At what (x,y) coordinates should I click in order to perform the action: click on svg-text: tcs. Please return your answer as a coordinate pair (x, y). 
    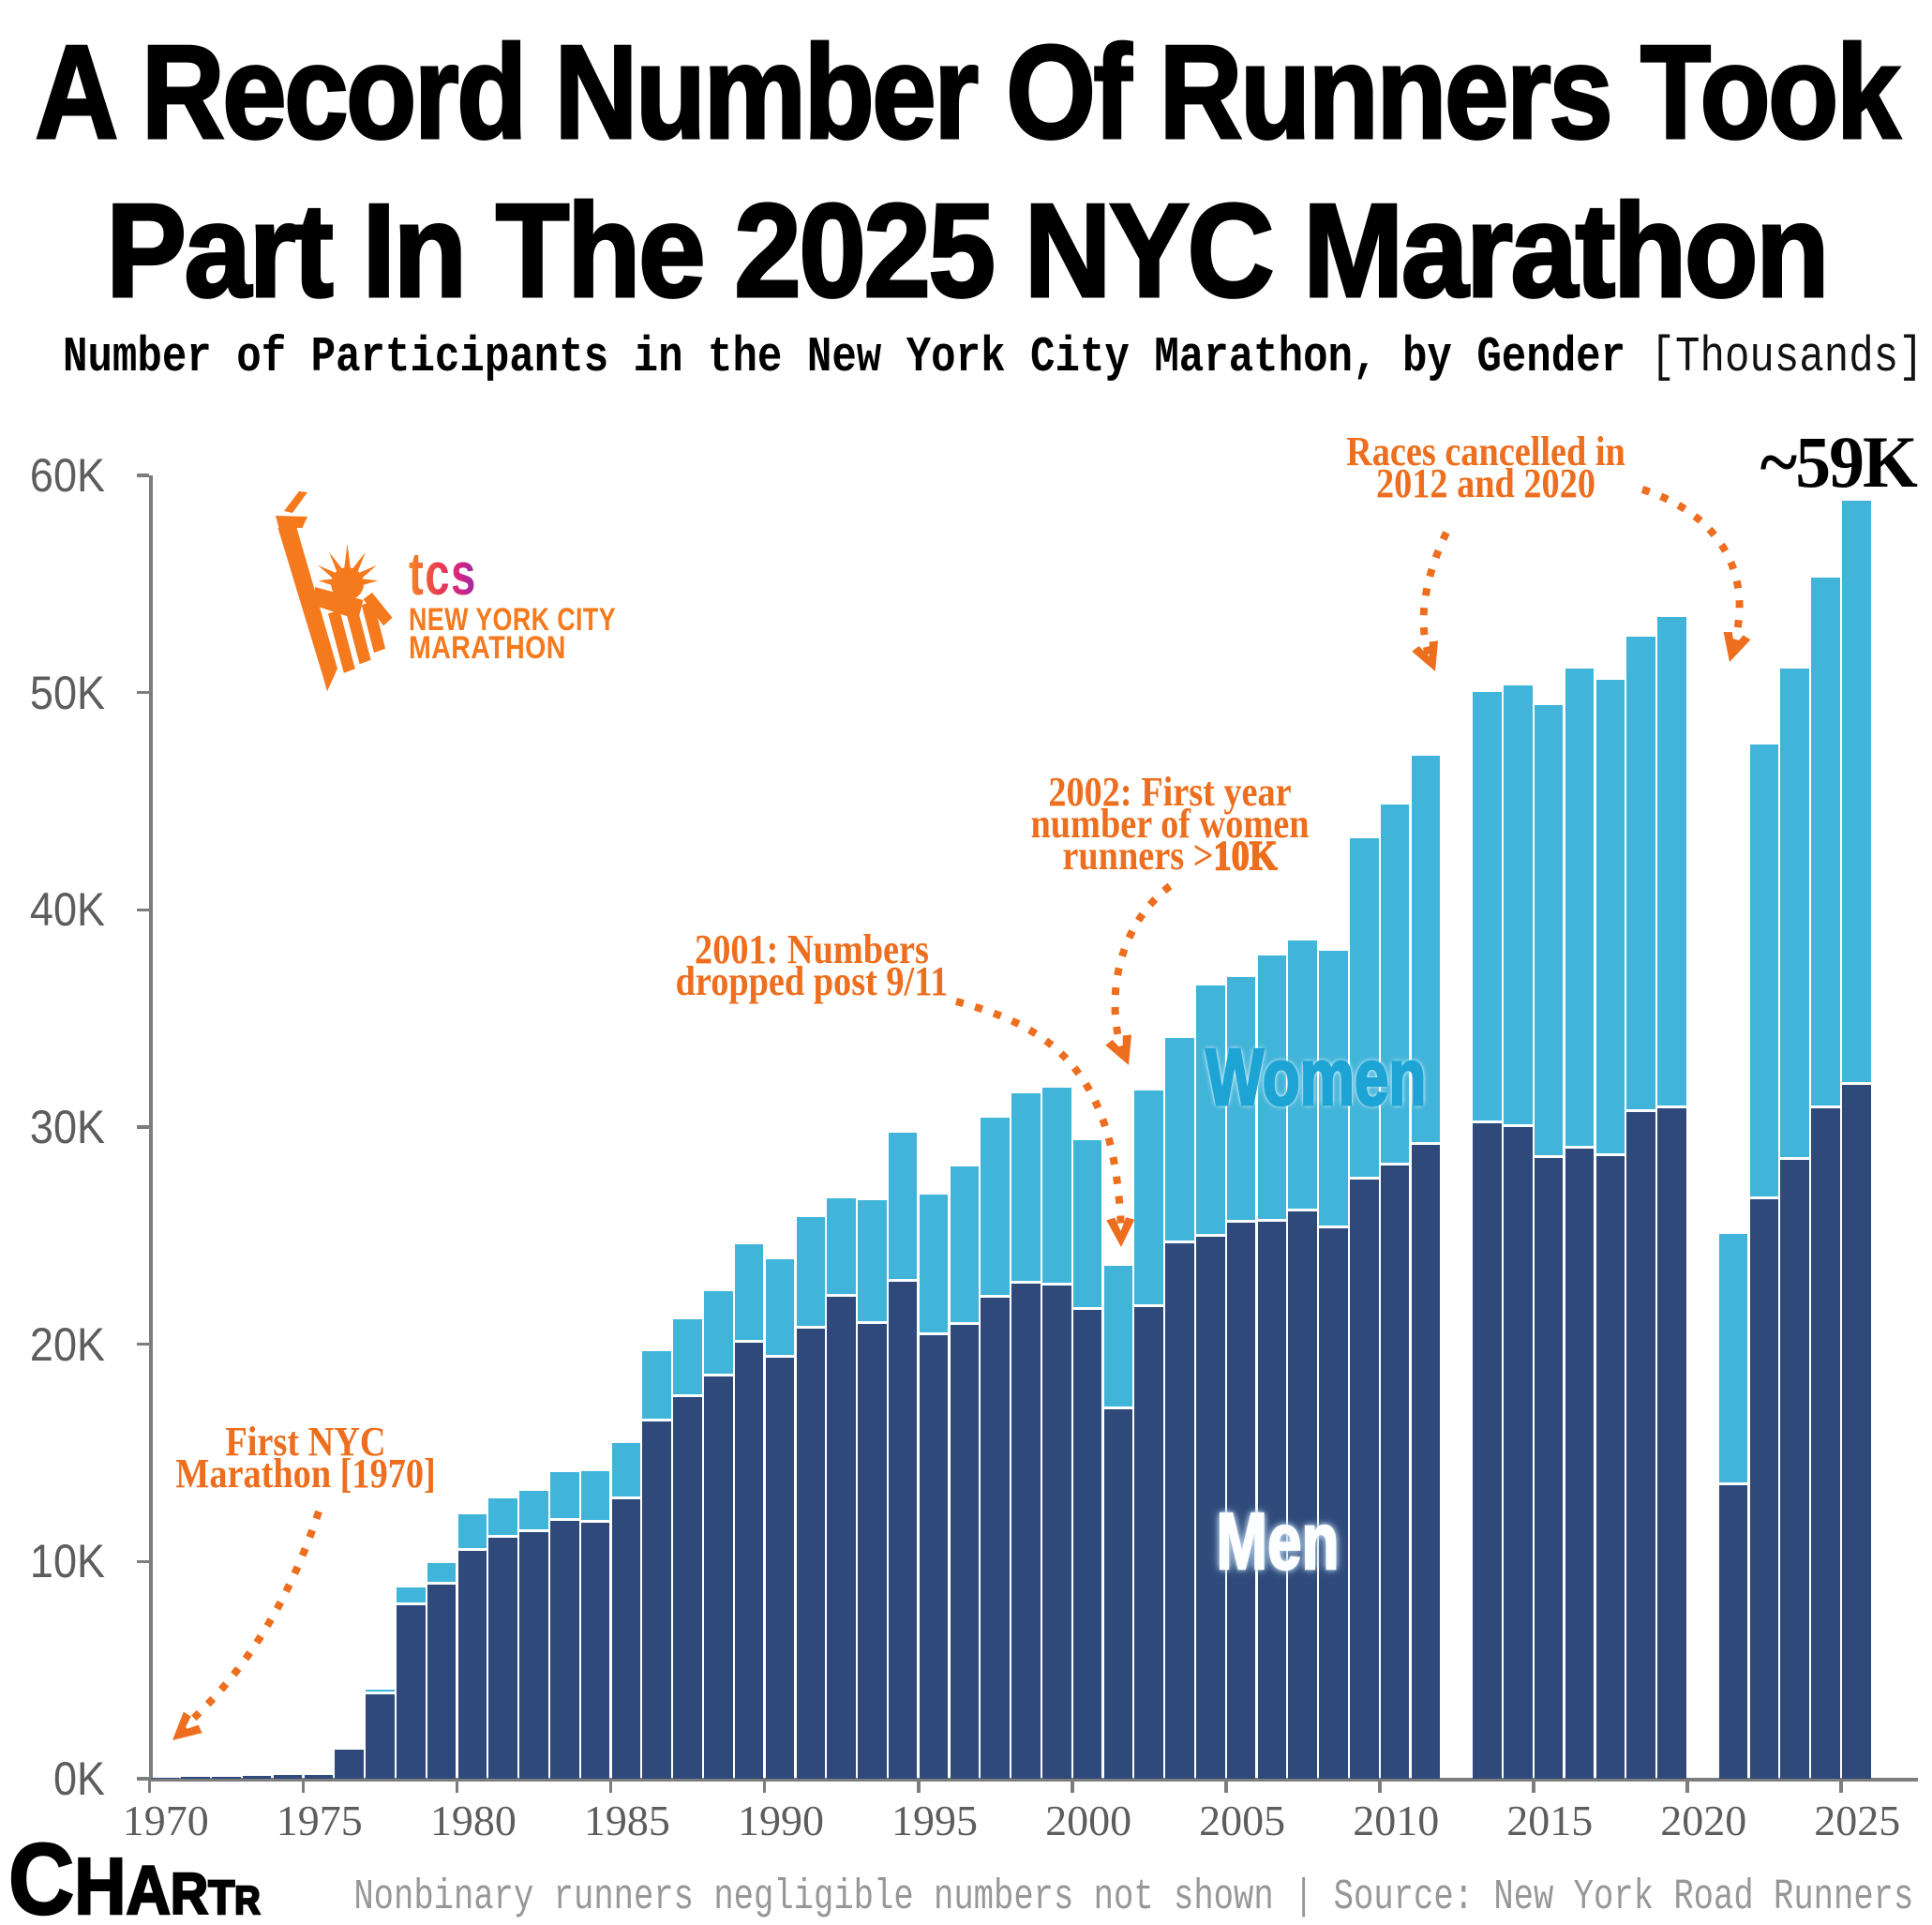
    Looking at the image, I should click on (443, 574).